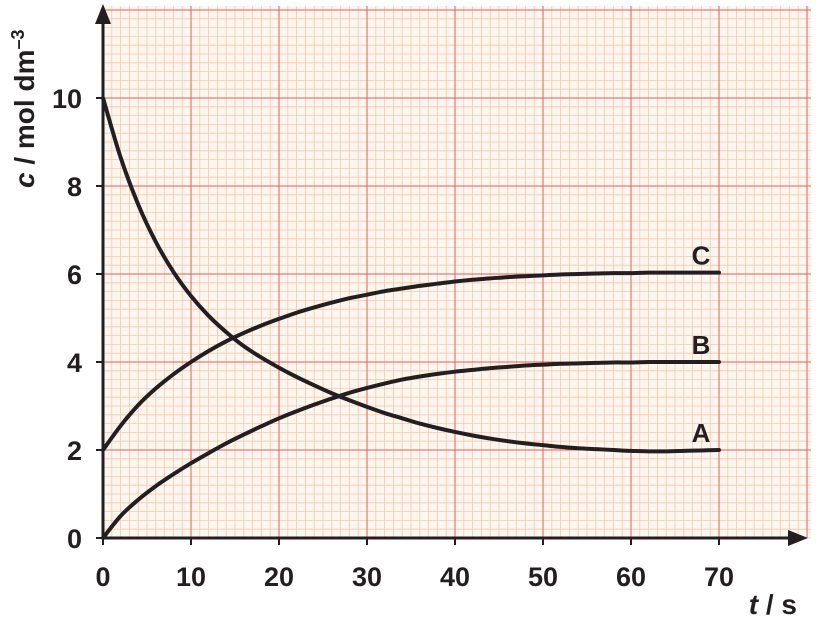 The height and width of the screenshot is (622, 818). What do you see at coordinates (191, 577) in the screenshot?
I see `x-tick-label: 10` at bounding box center [191, 577].